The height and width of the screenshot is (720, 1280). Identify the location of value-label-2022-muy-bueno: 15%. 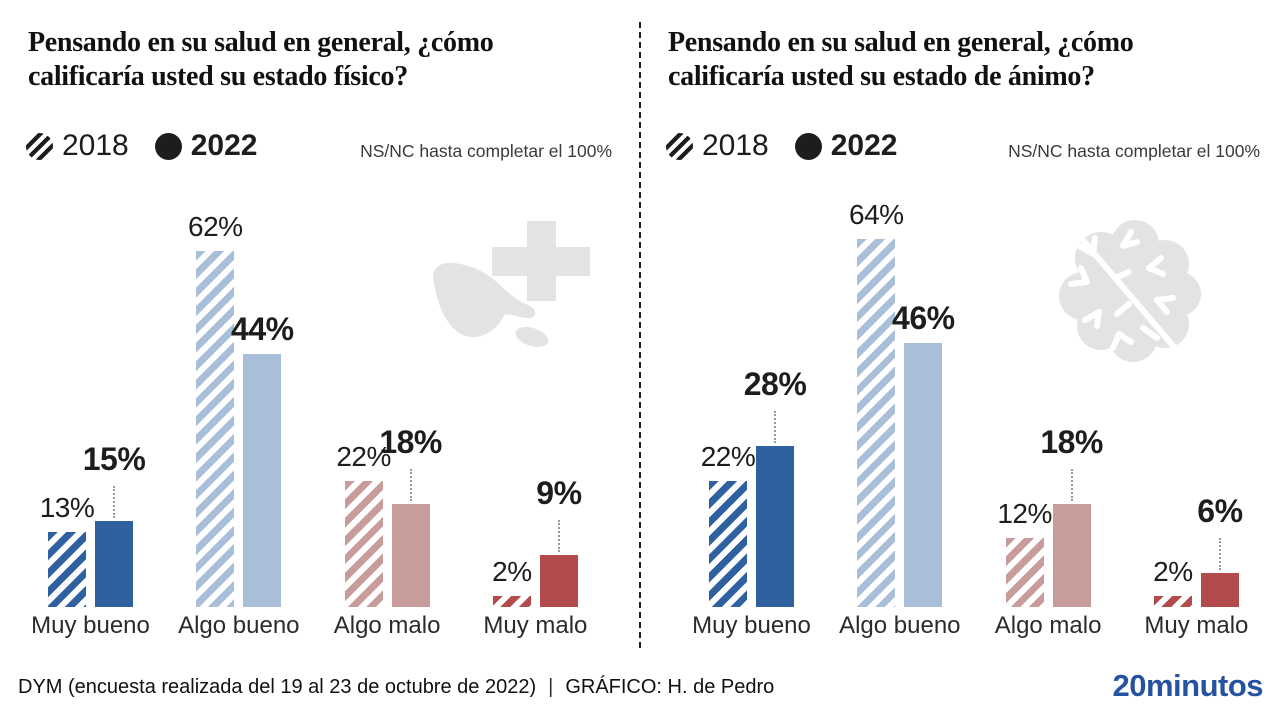
(114, 458).